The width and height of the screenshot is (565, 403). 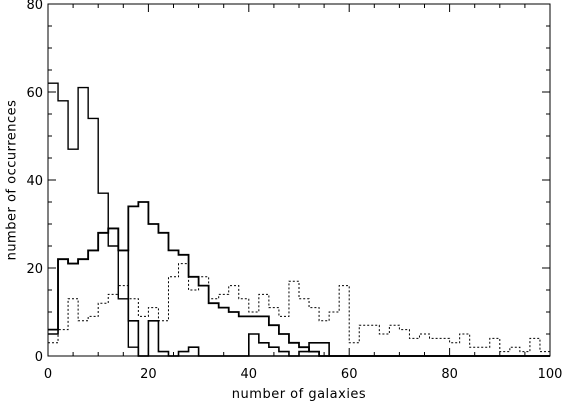 What do you see at coordinates (550, 374) in the screenshot?
I see `x-tick-label: 100` at bounding box center [550, 374].